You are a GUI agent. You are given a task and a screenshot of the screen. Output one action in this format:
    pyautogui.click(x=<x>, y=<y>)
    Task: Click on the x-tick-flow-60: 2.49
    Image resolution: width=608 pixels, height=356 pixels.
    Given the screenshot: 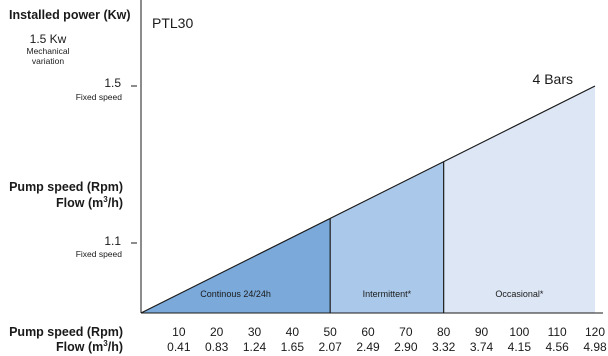 What is the action you would take?
    pyautogui.click(x=368, y=347)
    